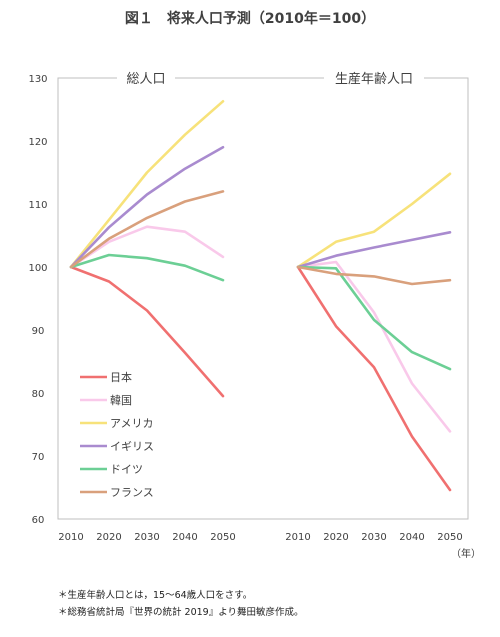 The height and width of the screenshot is (637, 500). What do you see at coordinates (250, 19) in the screenshot?
I see `figure-title: 図１ 将来人口予測（2010年＝100）` at bounding box center [250, 19].